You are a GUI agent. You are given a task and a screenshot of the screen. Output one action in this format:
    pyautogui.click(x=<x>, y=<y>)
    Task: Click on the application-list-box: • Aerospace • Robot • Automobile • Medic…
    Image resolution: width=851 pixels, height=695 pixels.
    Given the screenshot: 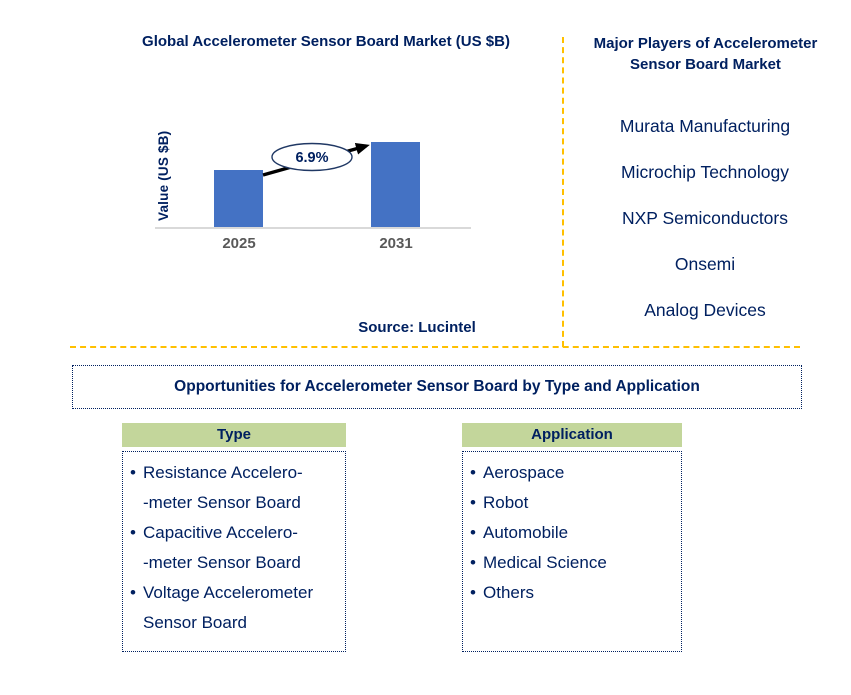 What is the action you would take?
    pyautogui.click(x=572, y=551)
    